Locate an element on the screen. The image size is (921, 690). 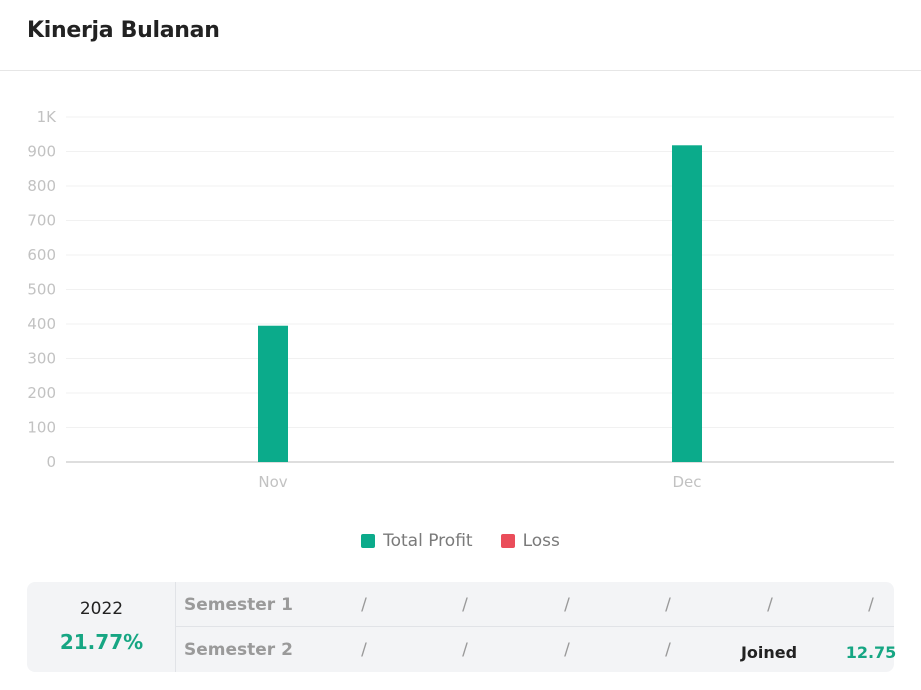
semester-2-score: 12.75 is located at coordinates (871, 652).